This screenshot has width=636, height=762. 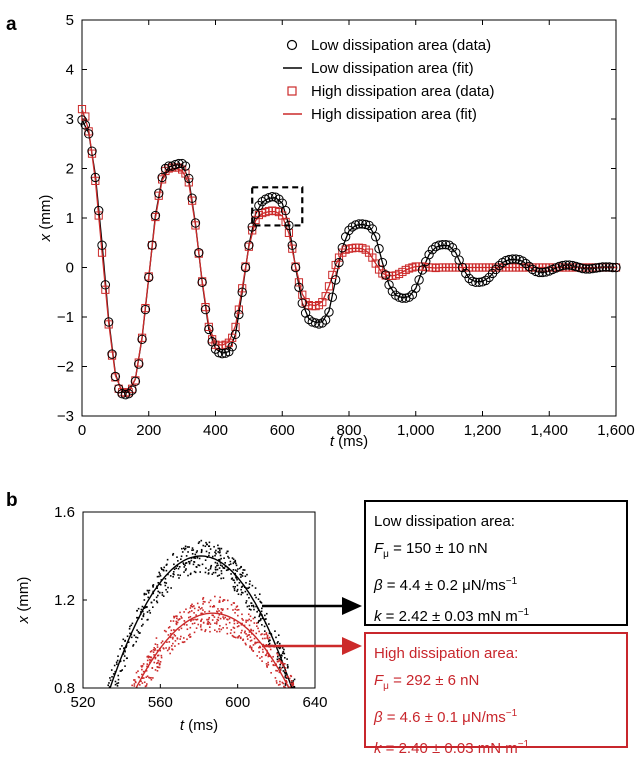 What do you see at coordinates (212, 650) in the screenshot?
I see `high-zoom-fit-line` at bounding box center [212, 650].